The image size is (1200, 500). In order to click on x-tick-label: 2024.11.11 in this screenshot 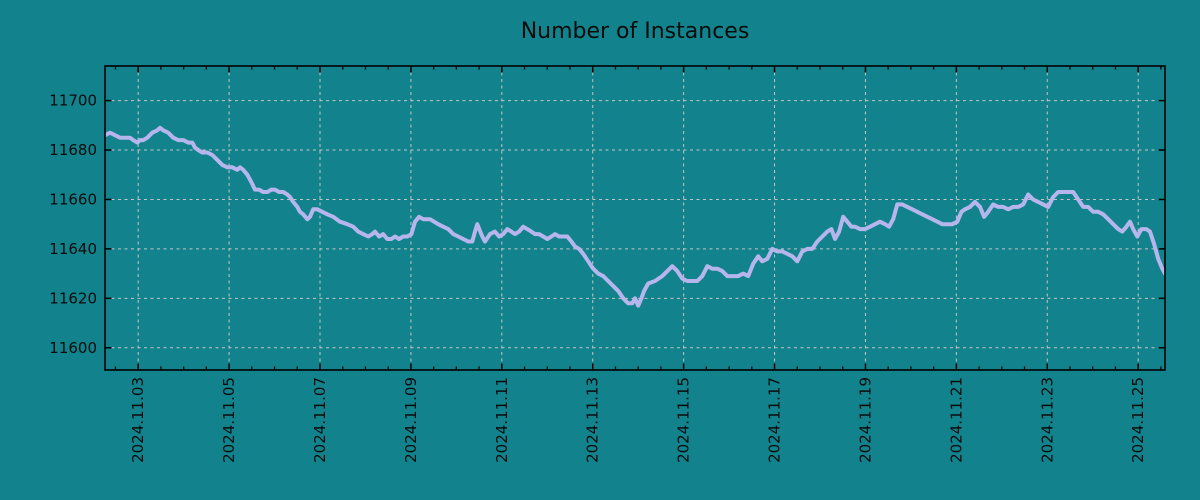, I will do `click(502, 420)`.